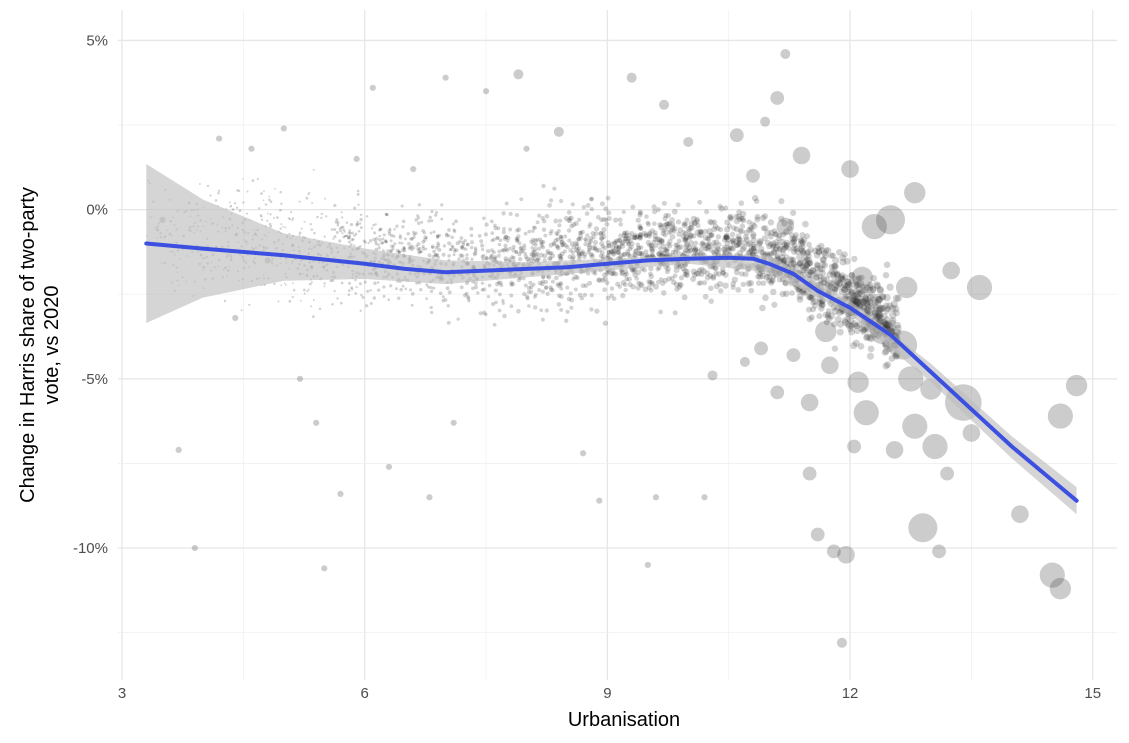 The width and height of the screenshot is (1129, 743). I want to click on y-tick-label: -5%, so click(94, 379).